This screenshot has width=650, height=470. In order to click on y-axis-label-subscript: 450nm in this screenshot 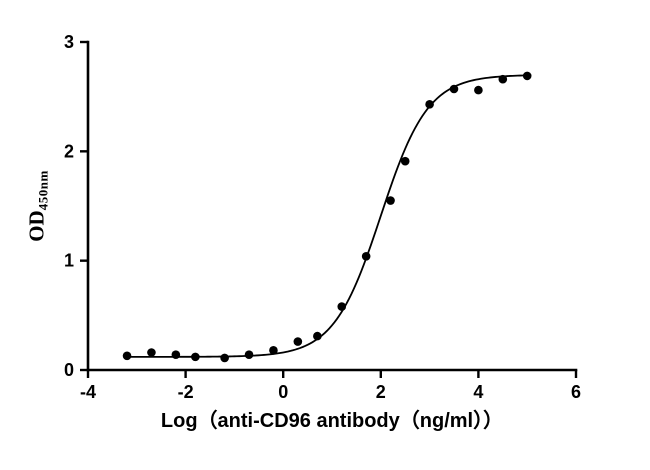, I will do `click(43, 190)`.